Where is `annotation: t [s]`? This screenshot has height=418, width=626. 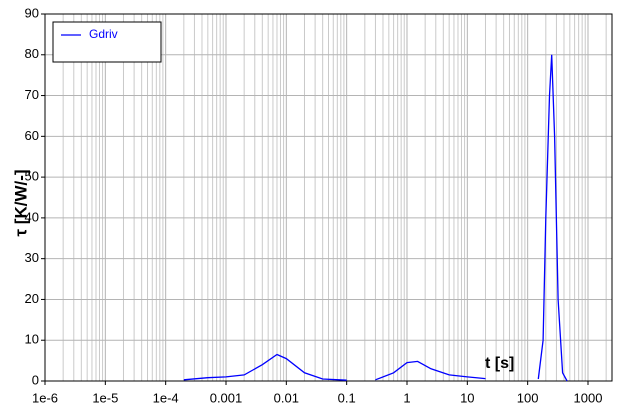
annotation: t [s] is located at coordinates (499, 363).